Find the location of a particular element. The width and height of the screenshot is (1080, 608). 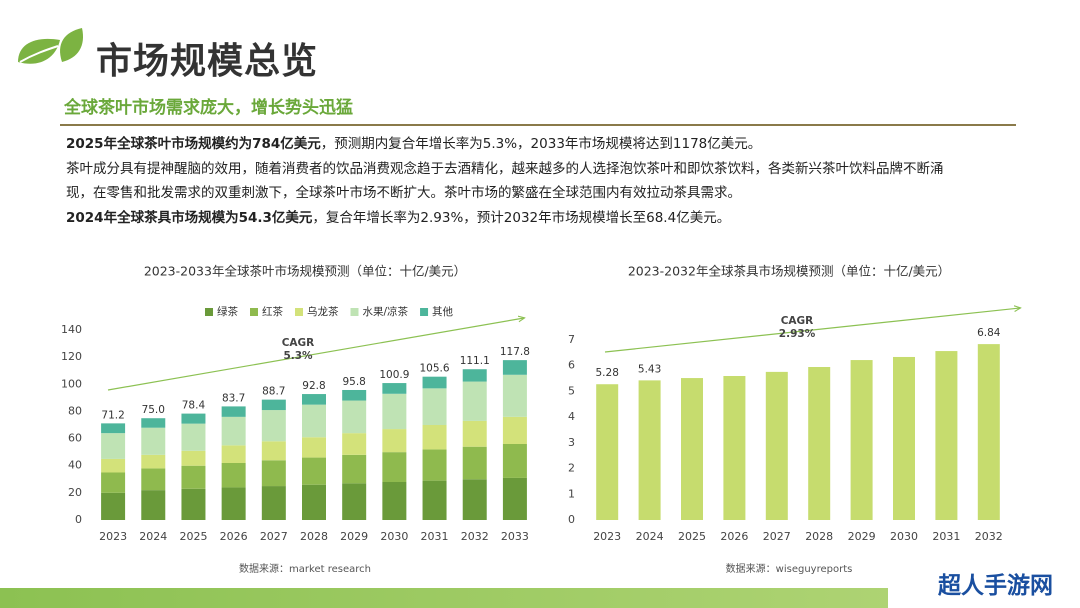

y-tick-label: 100 is located at coordinates (71, 383).